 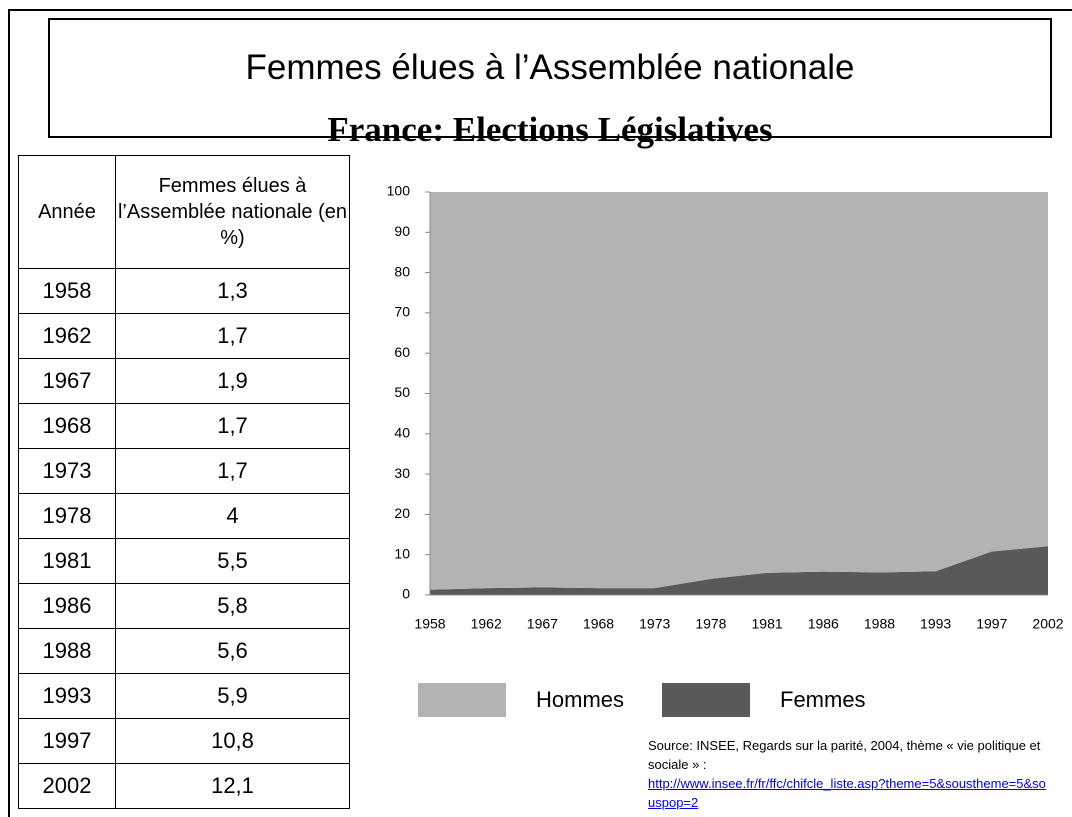 What do you see at coordinates (542, 624) in the screenshot?
I see `x-tick-label: 1967` at bounding box center [542, 624].